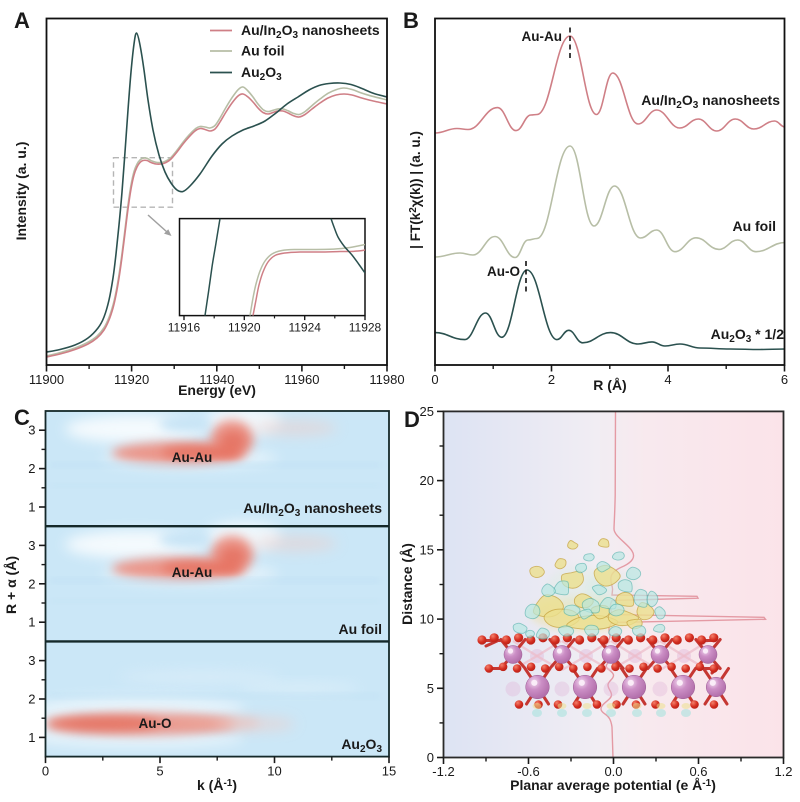  I want to click on svg-text: Au2O3 * 1/2, so click(748, 335).